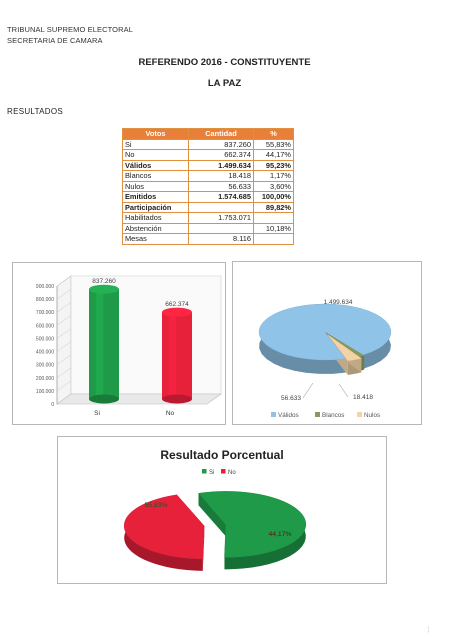 The height and width of the screenshot is (640, 449). I want to click on chart-title: Resultado Porcentual, so click(221, 455).